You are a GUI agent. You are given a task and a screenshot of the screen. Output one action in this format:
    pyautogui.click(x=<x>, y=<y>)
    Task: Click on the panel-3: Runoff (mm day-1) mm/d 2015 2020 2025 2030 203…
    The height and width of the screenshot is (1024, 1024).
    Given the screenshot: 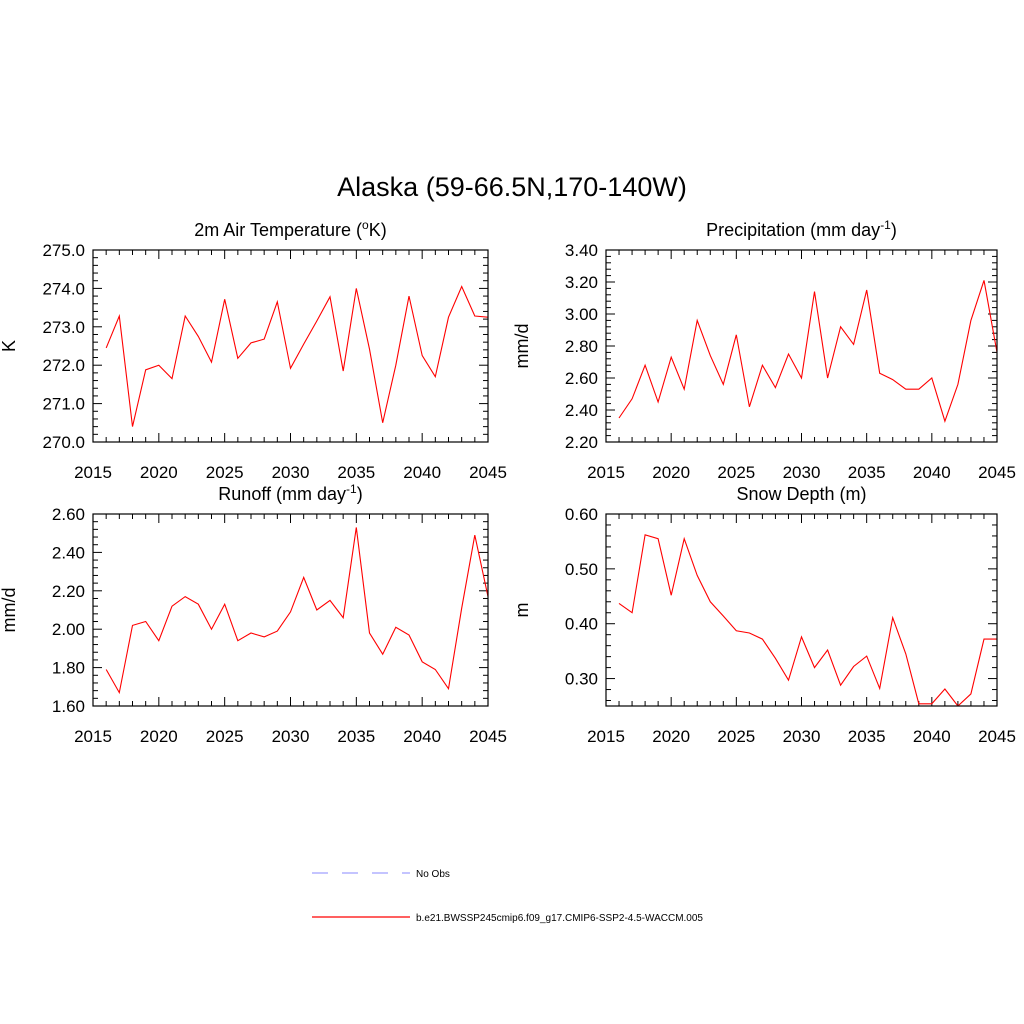 What is the action you would take?
    pyautogui.click(x=253, y=614)
    